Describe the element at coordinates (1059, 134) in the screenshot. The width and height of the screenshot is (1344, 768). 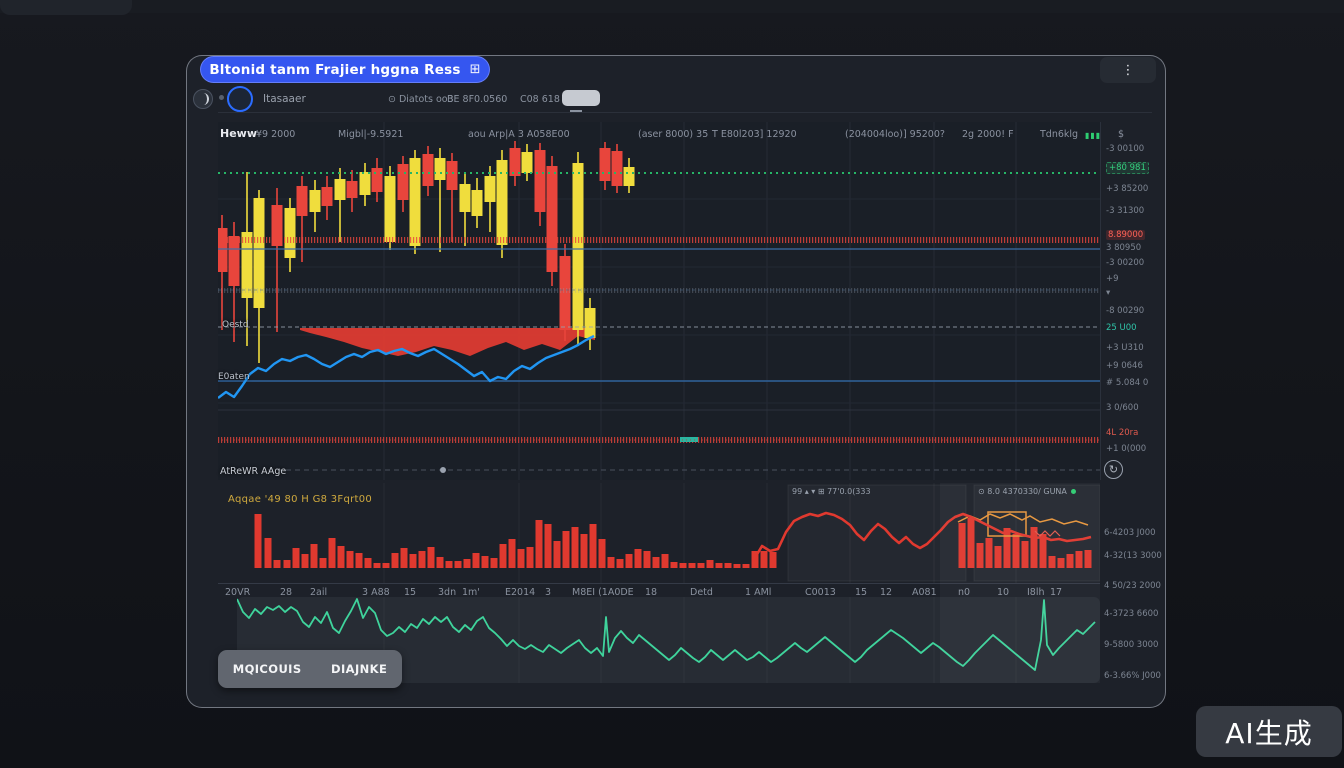
I see `stat-item: Tdn6klg` at that location.